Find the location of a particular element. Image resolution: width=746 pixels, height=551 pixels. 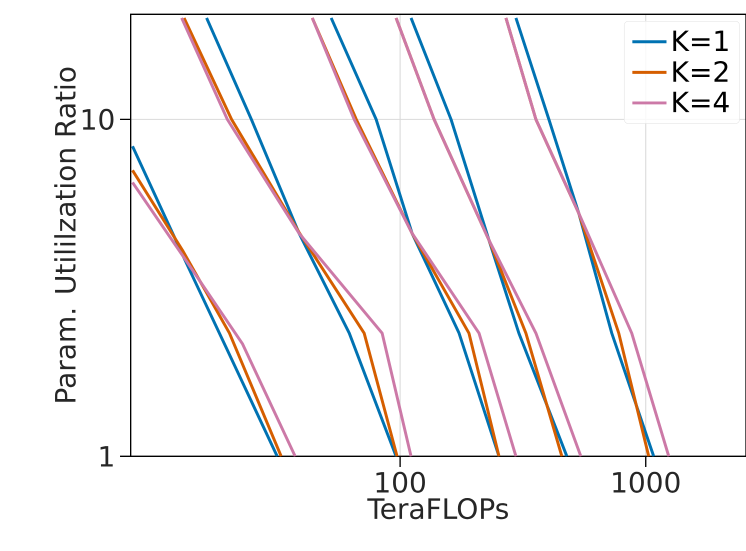

y-axis-title: Param. Utililzation Ratio is located at coordinates (65, 235).